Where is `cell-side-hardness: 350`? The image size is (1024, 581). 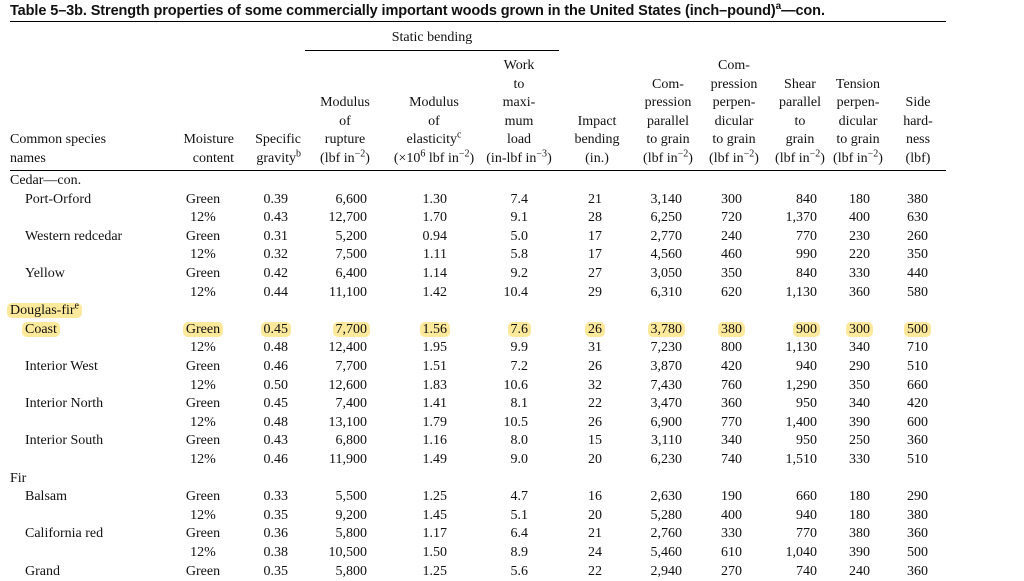
cell-side-hardness: 350 is located at coordinates (888, 255).